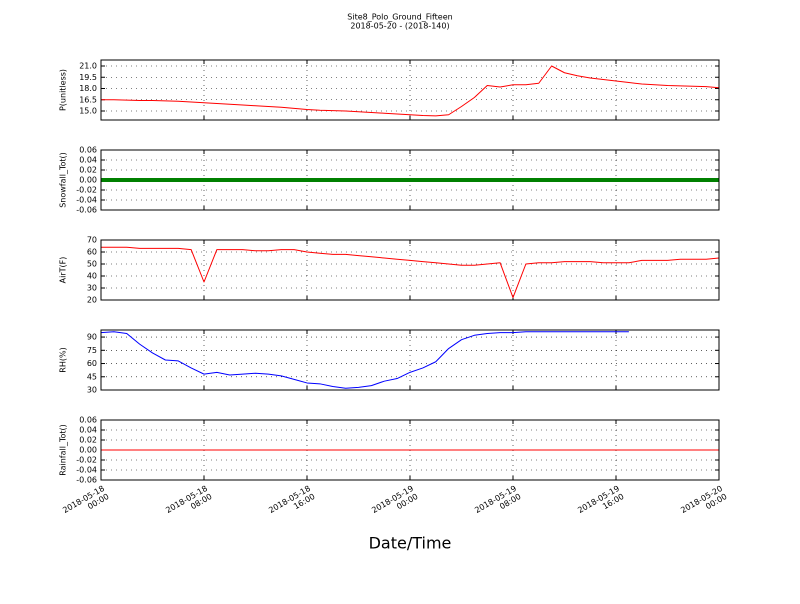 The height and width of the screenshot is (604, 800). What do you see at coordinates (703, 503) in the screenshot?
I see `x-tick-label: 2018-05-2000:00` at bounding box center [703, 503].